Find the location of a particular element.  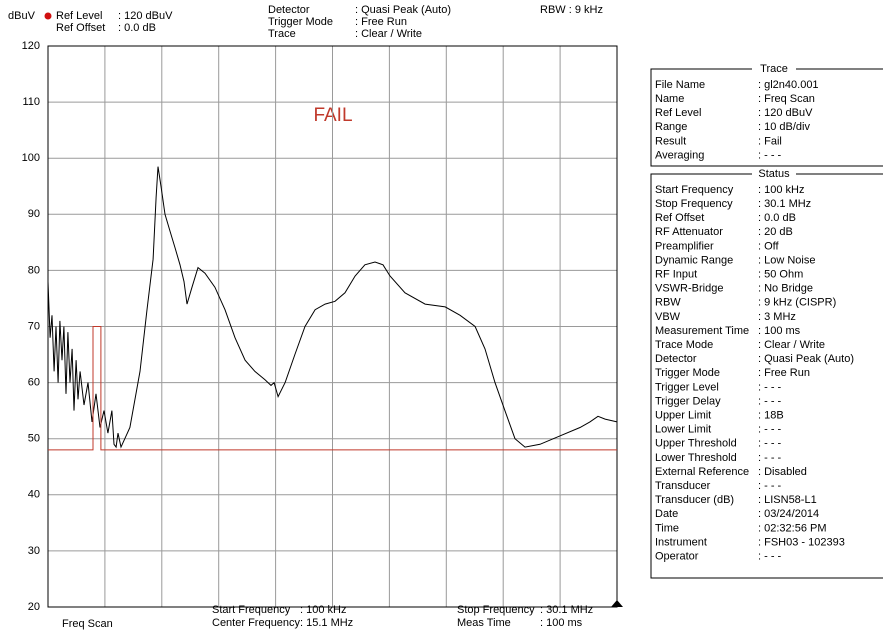

row-label: Date is located at coordinates (666, 514).